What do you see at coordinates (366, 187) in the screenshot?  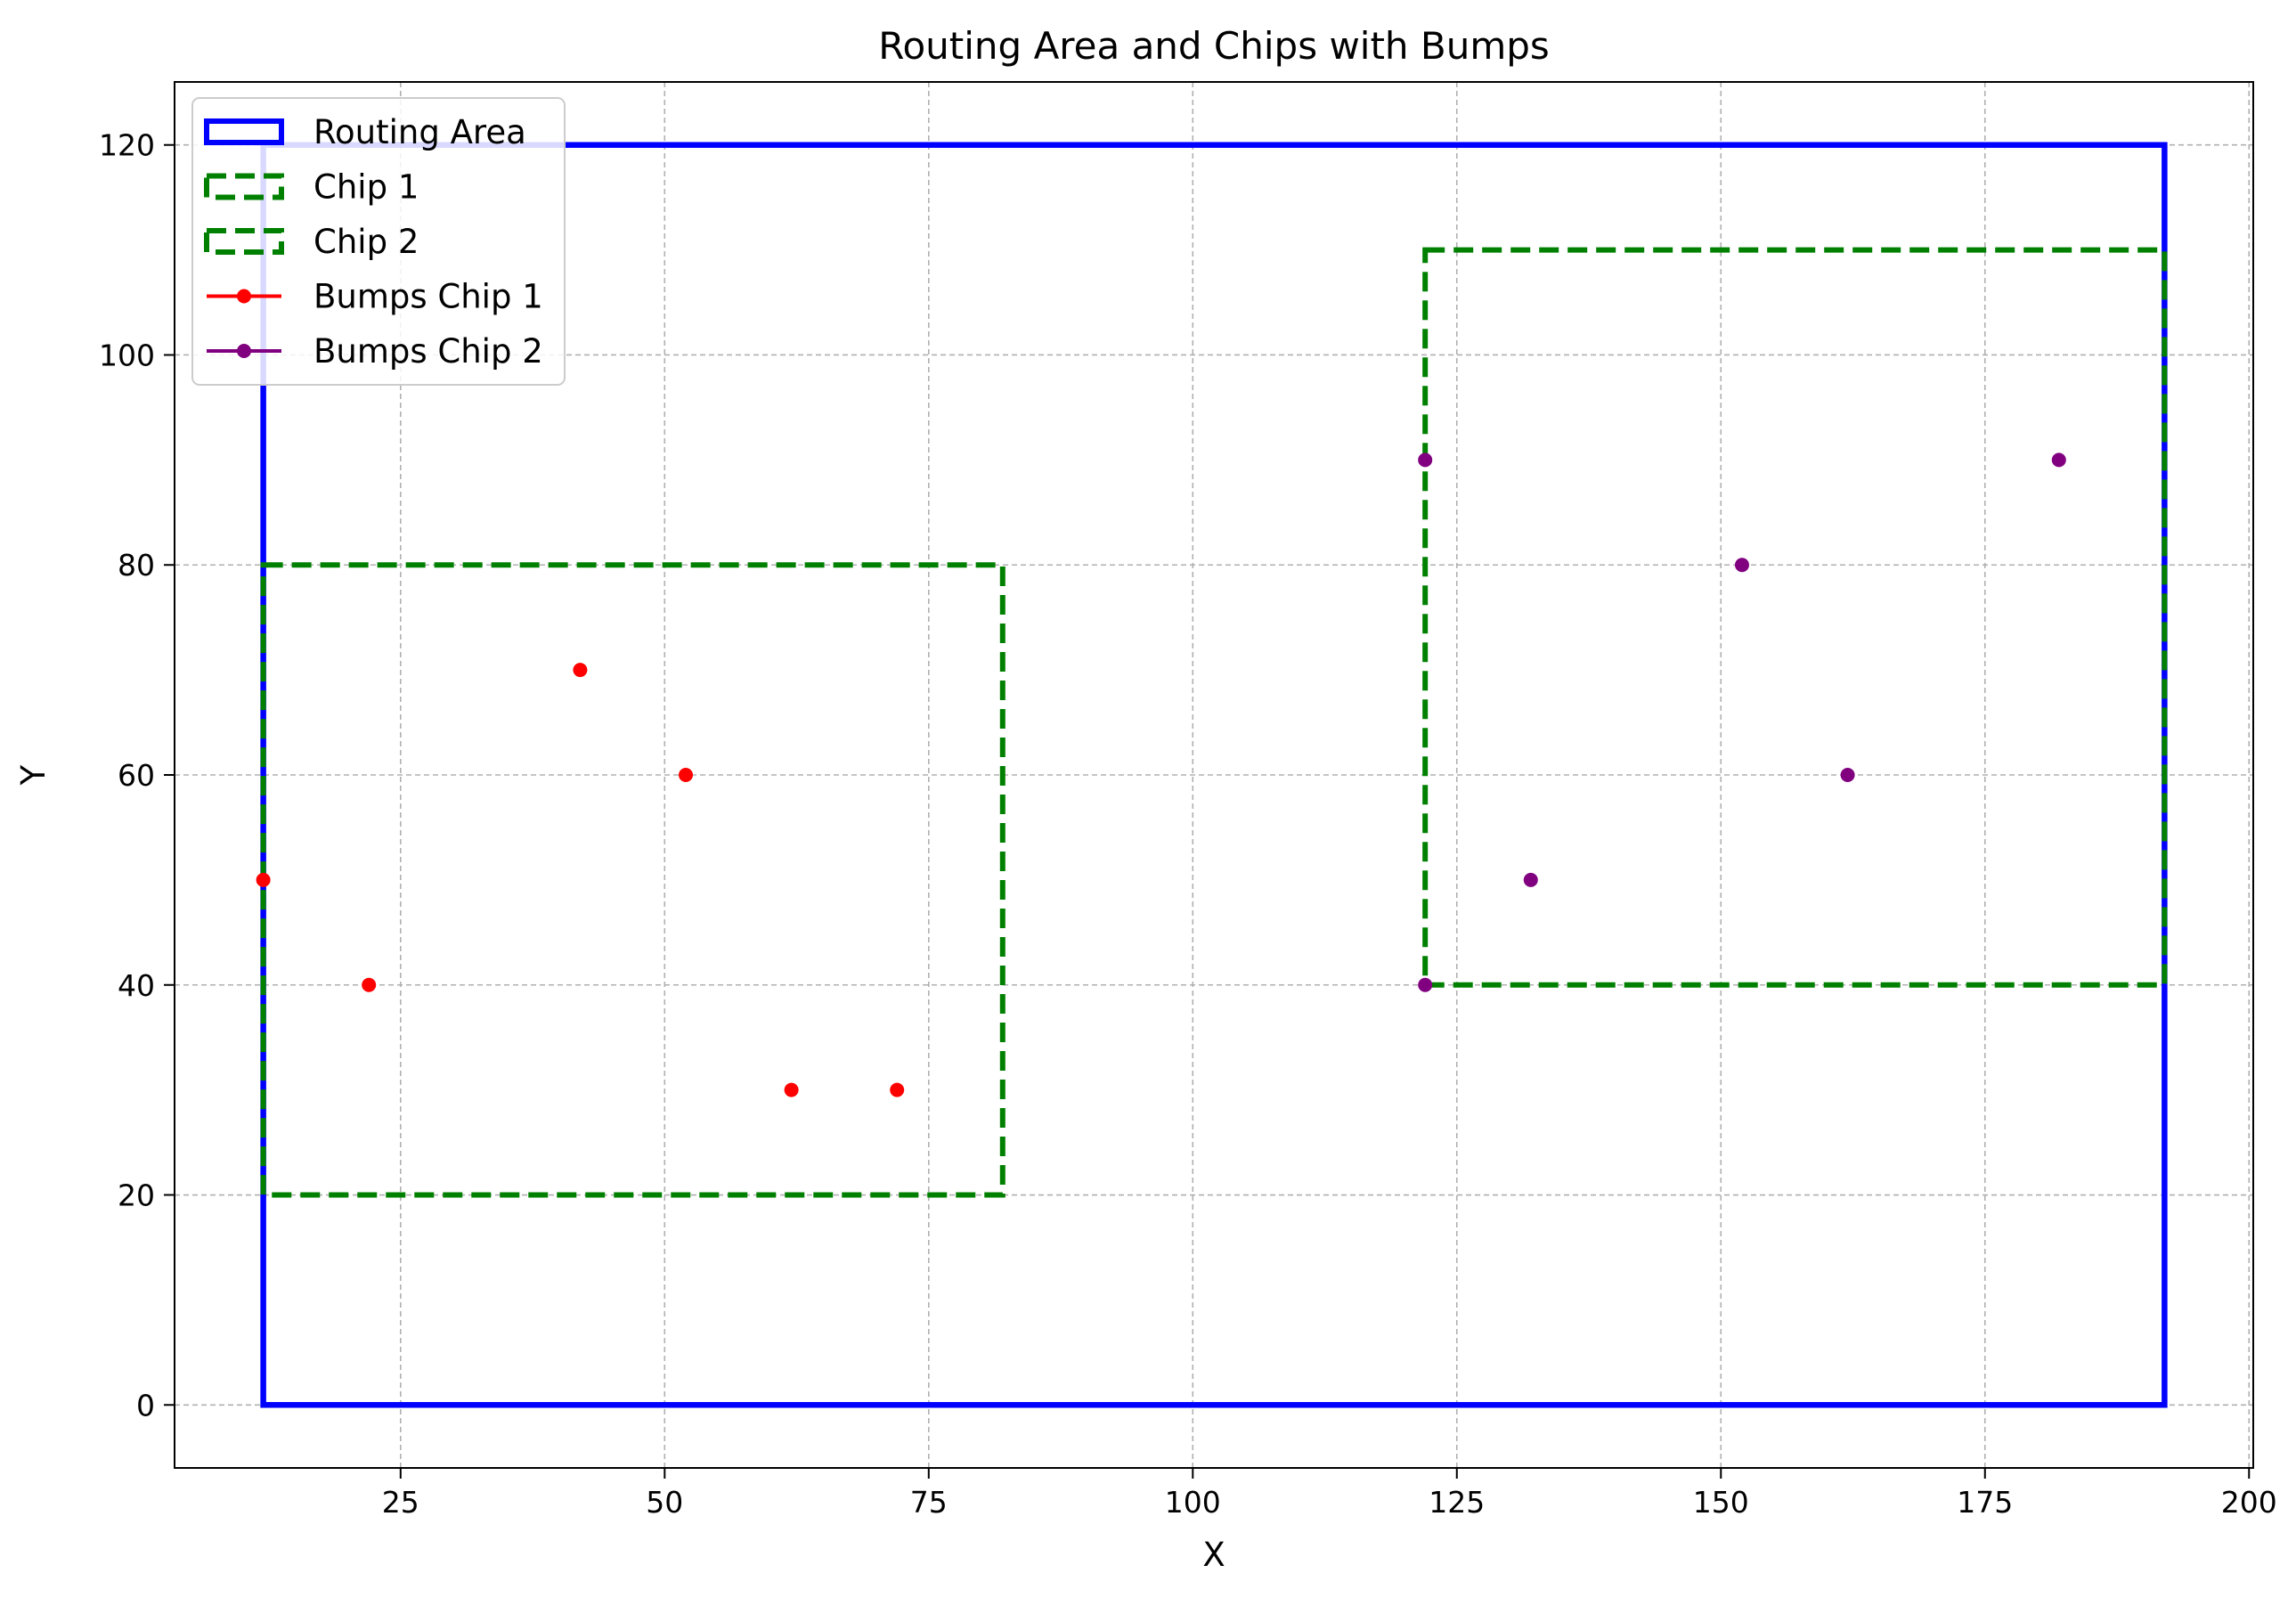 I see `legend-label-chip-1: Chip 1` at bounding box center [366, 187].